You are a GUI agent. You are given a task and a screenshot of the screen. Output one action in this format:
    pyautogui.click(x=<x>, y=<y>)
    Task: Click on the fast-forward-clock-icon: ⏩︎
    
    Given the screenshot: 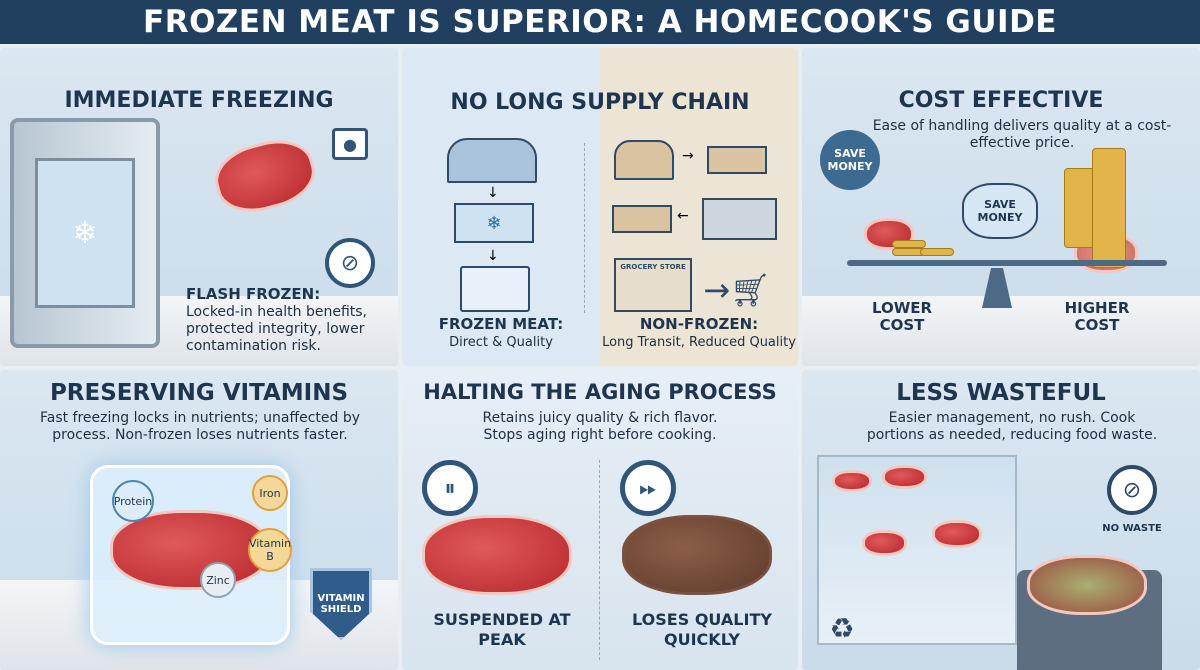 What is the action you would take?
    pyautogui.click(x=648, y=488)
    